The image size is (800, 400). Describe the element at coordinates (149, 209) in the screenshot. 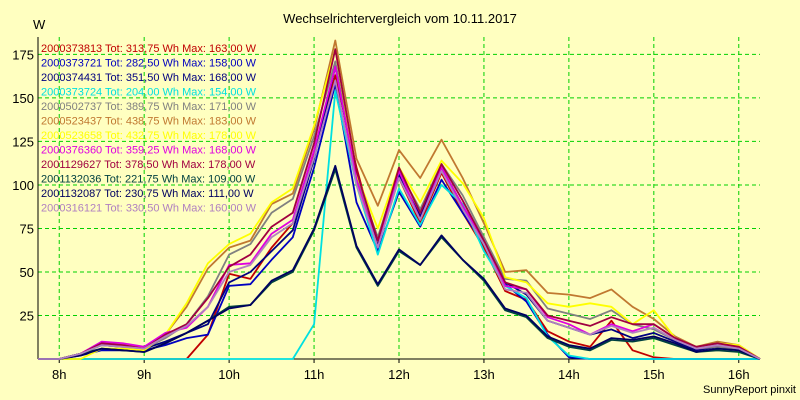

I see `legend-entry-11: 2000316121 Tot: 330,50 Wh Max: 160,00 W` at that location.